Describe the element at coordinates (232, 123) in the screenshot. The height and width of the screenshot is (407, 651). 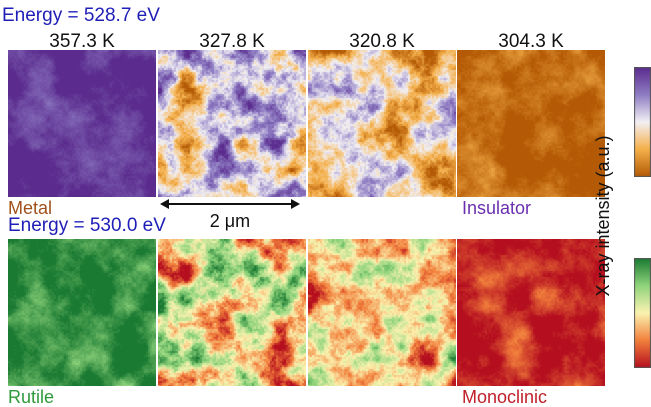
I see `xray-map-top-328k` at that location.